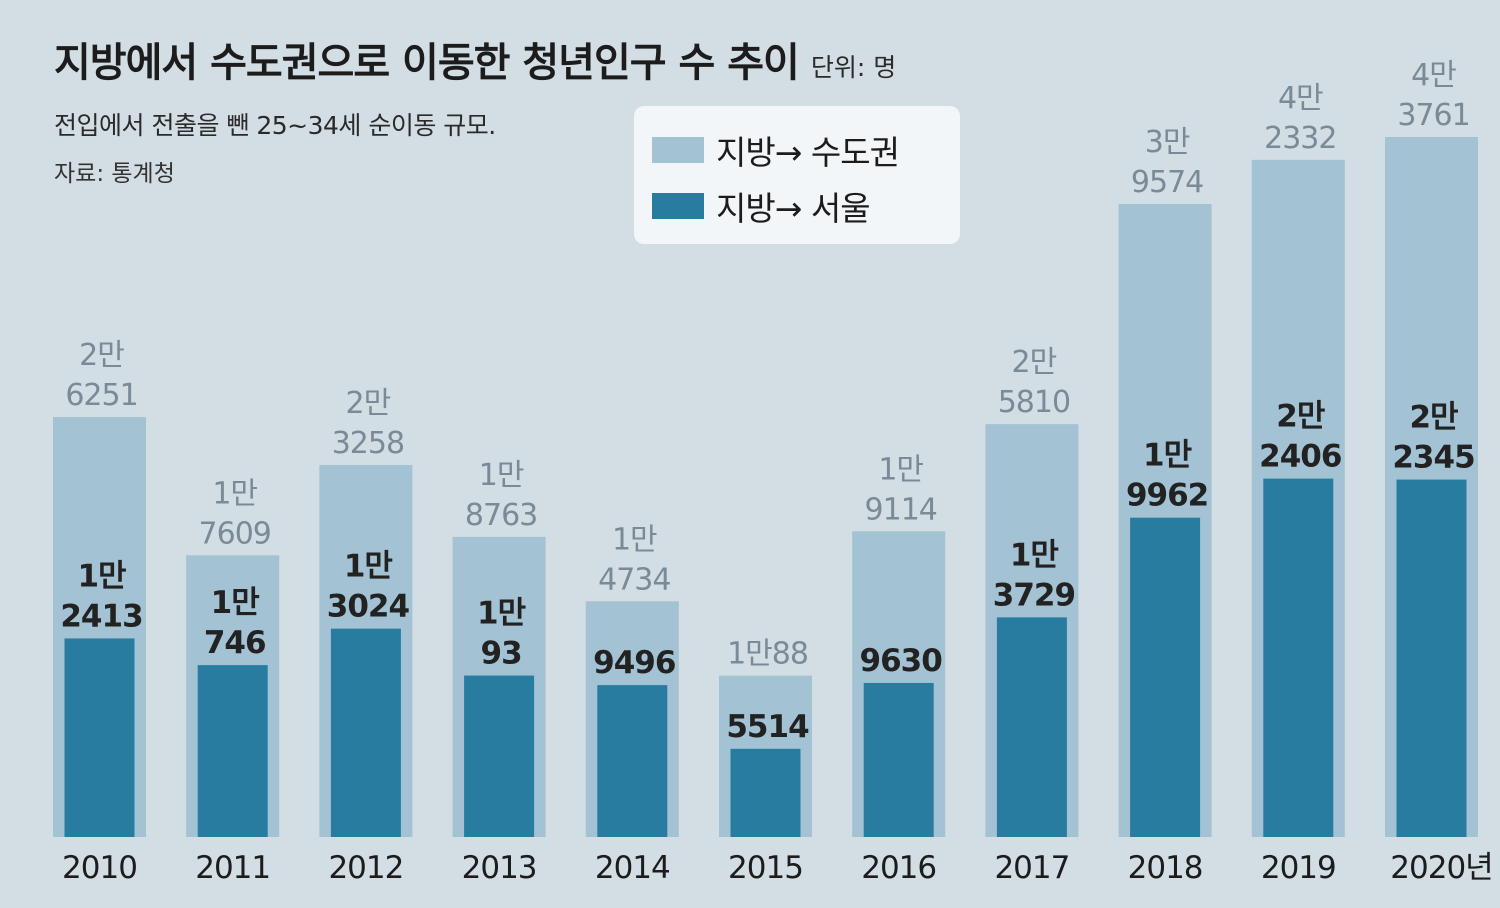  What do you see at coordinates (427, 63) in the screenshot?
I see `chart-title: 지방에서 수도권으로 이동한 청년인구 수 추이` at bounding box center [427, 63].